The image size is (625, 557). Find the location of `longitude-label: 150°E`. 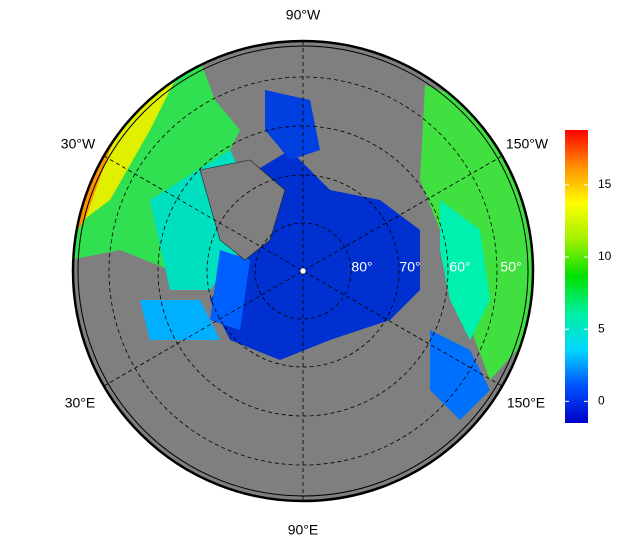

longitude-label: 150°E is located at coordinates (526, 403).